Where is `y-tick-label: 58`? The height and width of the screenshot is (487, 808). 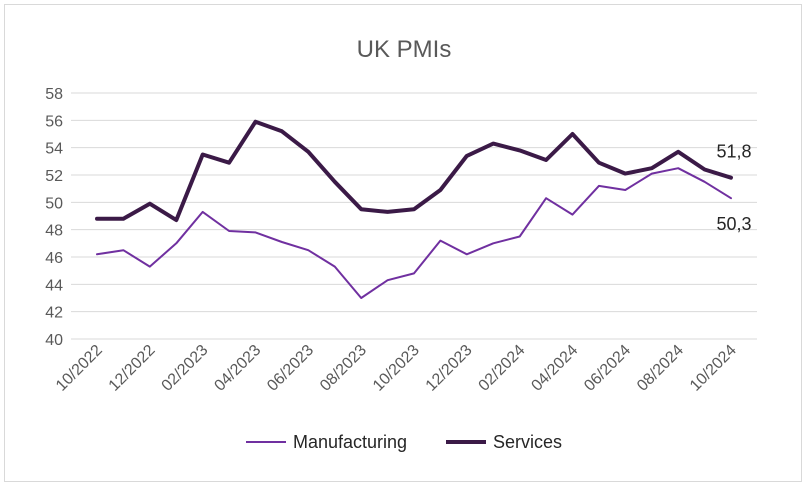 y-tick-label: 58 is located at coordinates (54, 94).